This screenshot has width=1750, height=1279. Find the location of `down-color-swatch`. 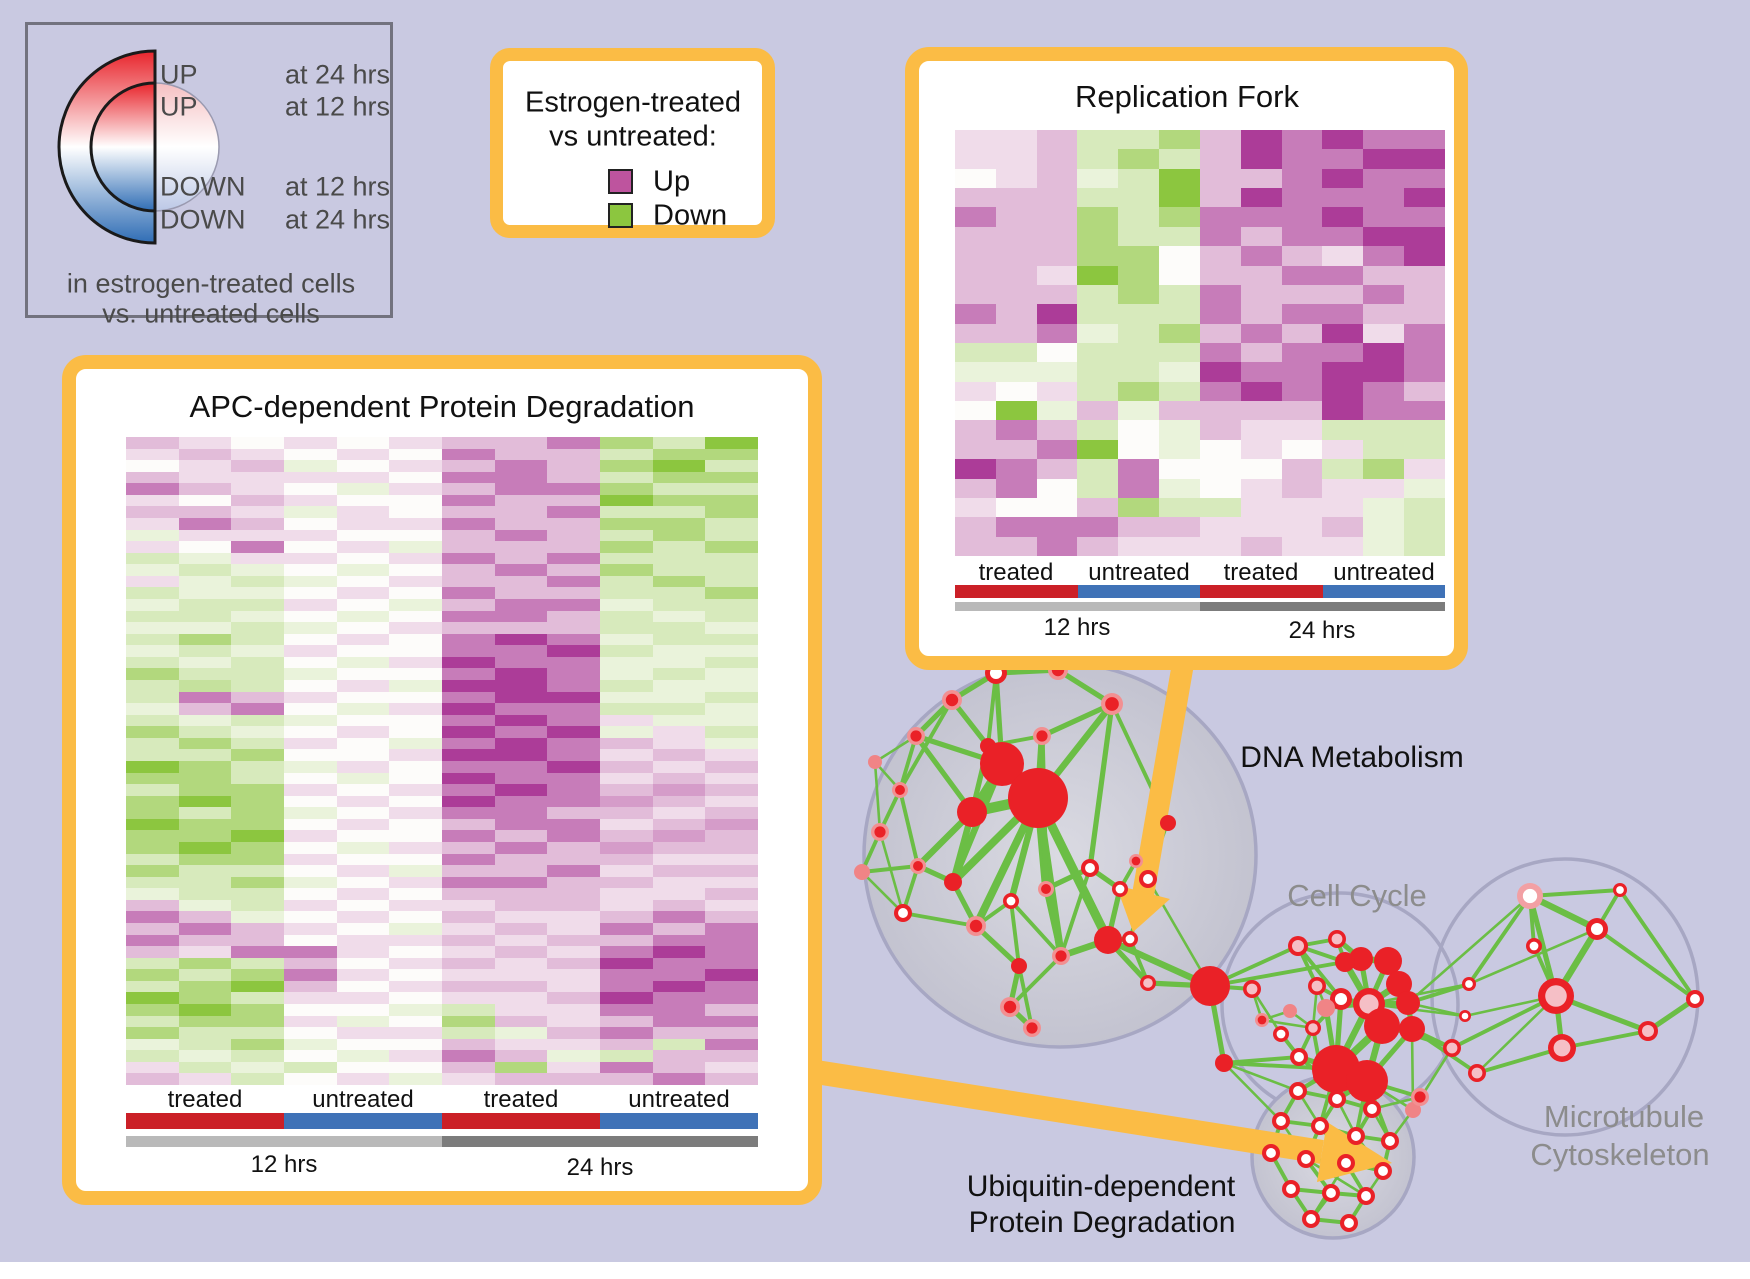

down-color-swatch is located at coordinates (620, 215).